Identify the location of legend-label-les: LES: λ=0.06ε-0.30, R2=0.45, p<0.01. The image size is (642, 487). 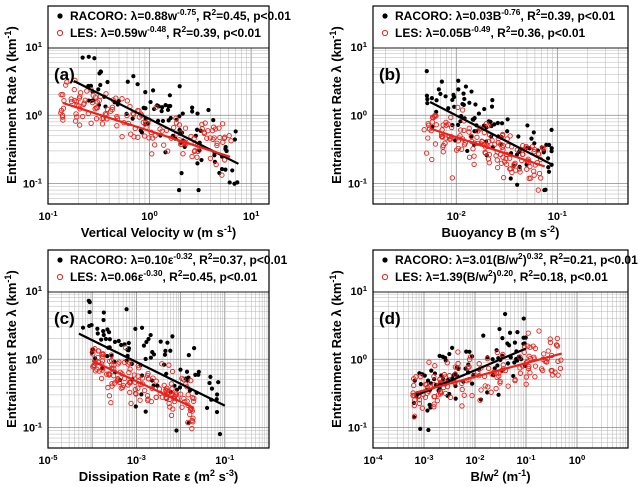
(164, 276).